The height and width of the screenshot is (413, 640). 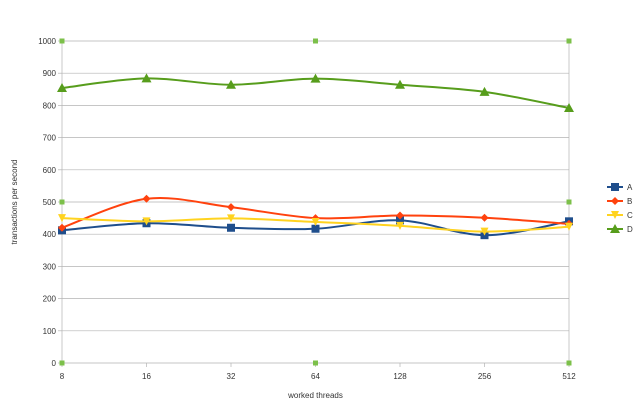 What do you see at coordinates (50, 299) in the screenshot?
I see `y-tick-label: 200` at bounding box center [50, 299].